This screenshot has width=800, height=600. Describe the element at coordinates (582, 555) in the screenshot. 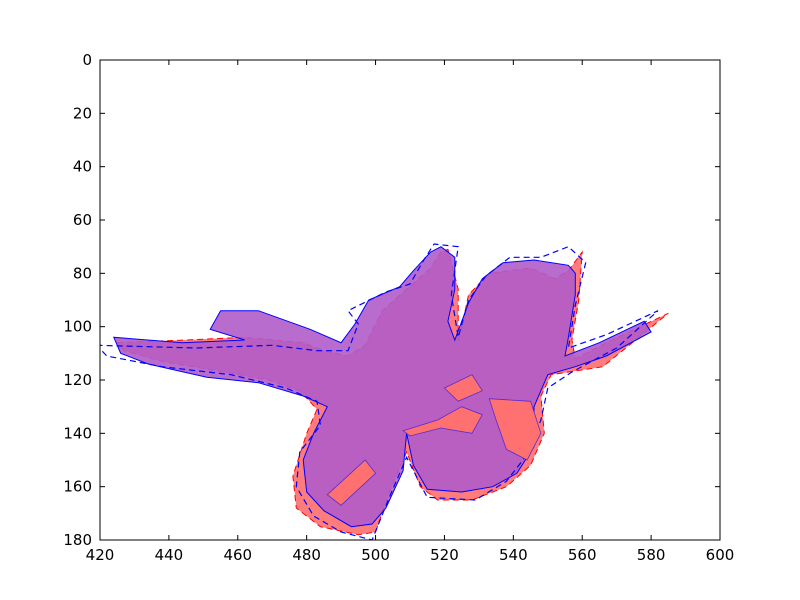

I see `x-tick-label-560: 560` at that location.